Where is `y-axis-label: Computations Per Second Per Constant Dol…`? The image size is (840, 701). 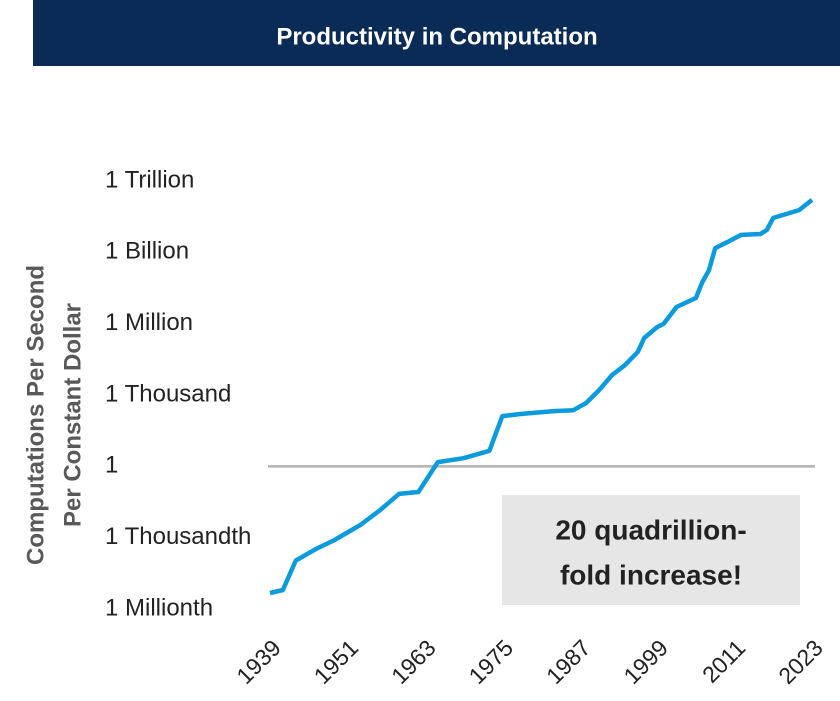 y-axis-label: Computations Per Second Per Constant Dol… is located at coordinates (54, 415).